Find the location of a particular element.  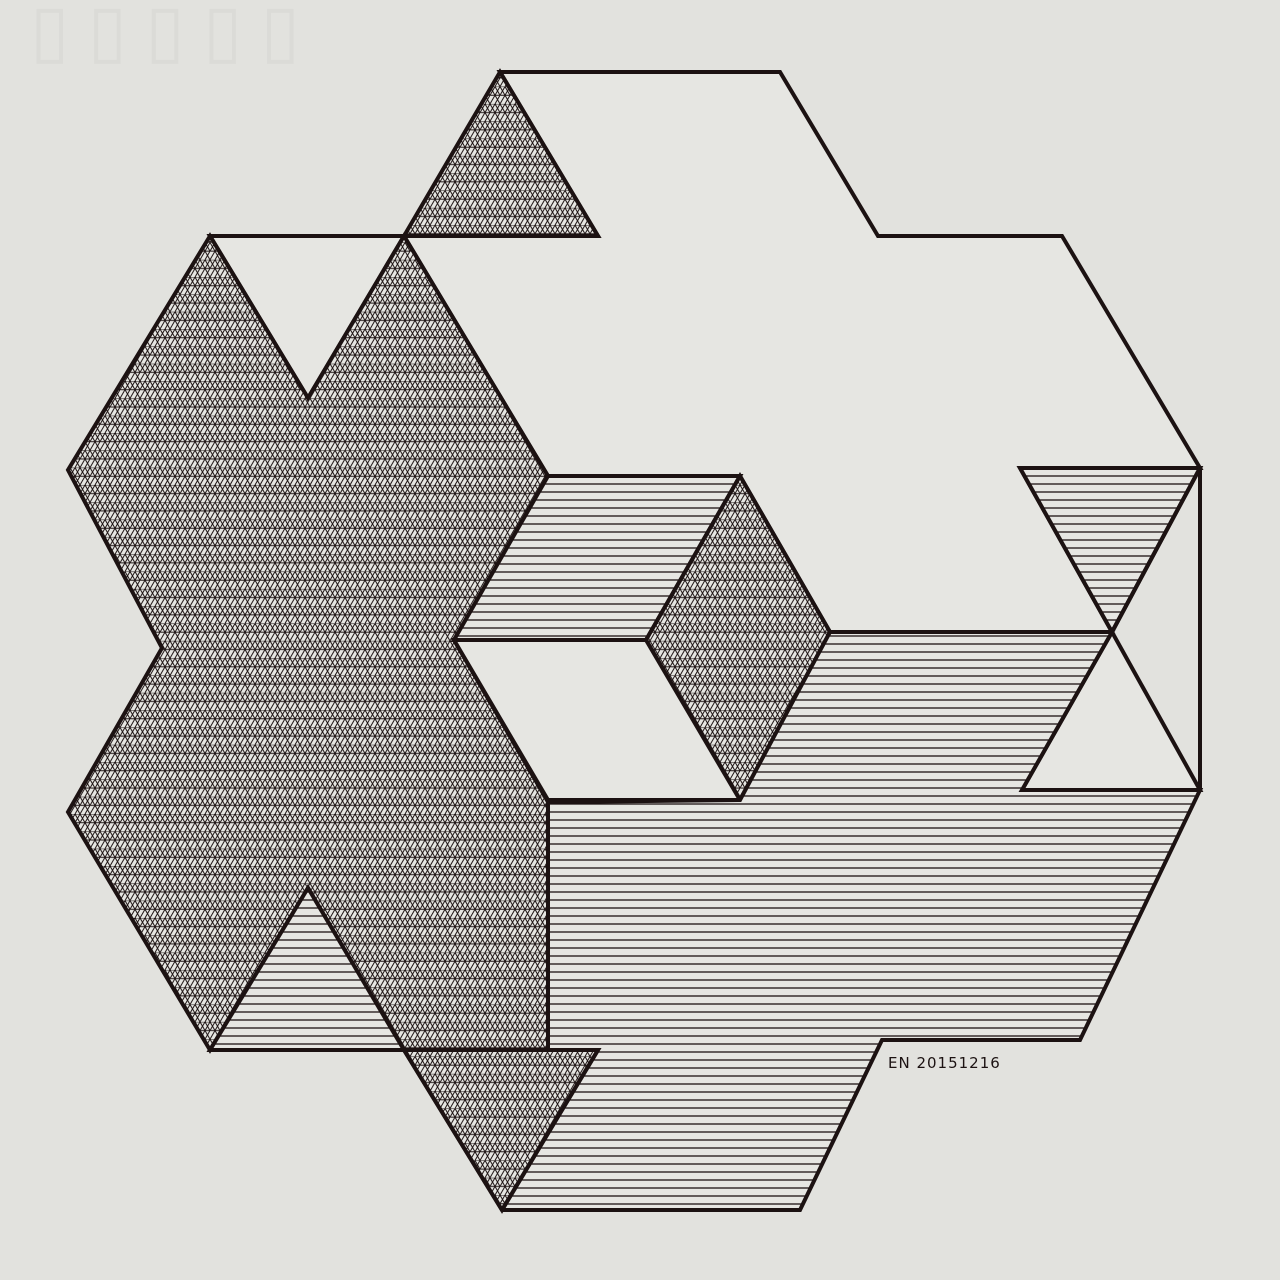

artist-signature: EN 20151216 is located at coordinates (944, 1063).